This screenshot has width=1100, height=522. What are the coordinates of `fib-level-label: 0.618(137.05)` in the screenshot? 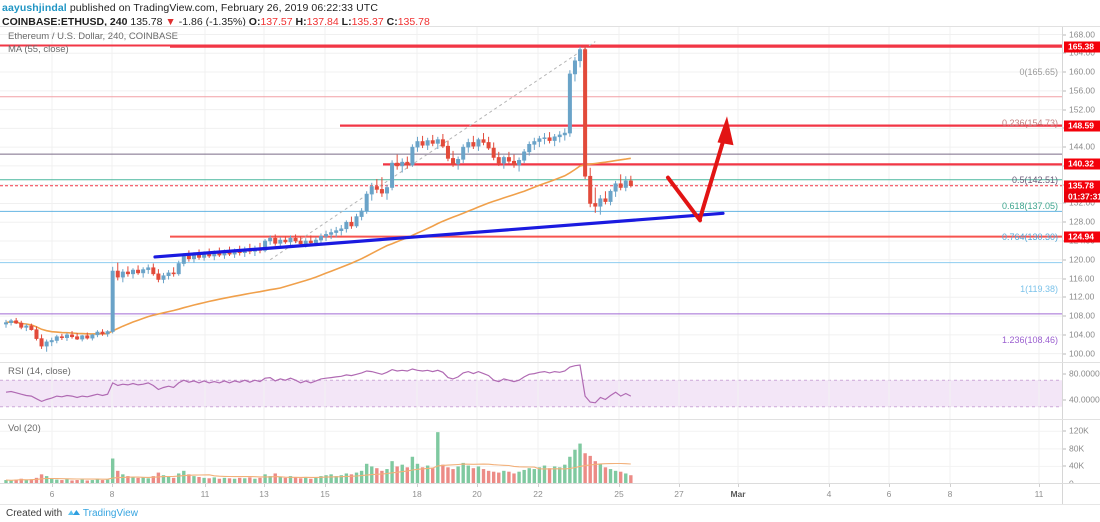 It's located at (1029, 205).